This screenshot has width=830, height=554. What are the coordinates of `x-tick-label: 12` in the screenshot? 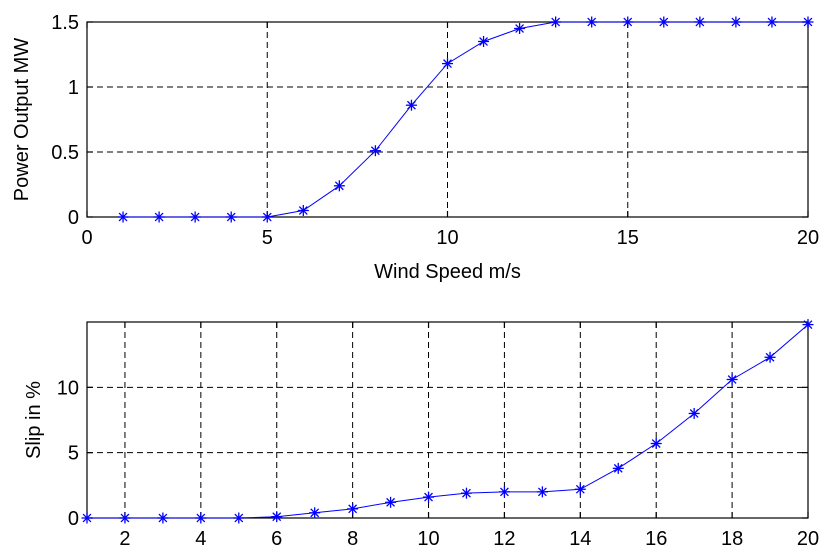 It's located at (504, 539).